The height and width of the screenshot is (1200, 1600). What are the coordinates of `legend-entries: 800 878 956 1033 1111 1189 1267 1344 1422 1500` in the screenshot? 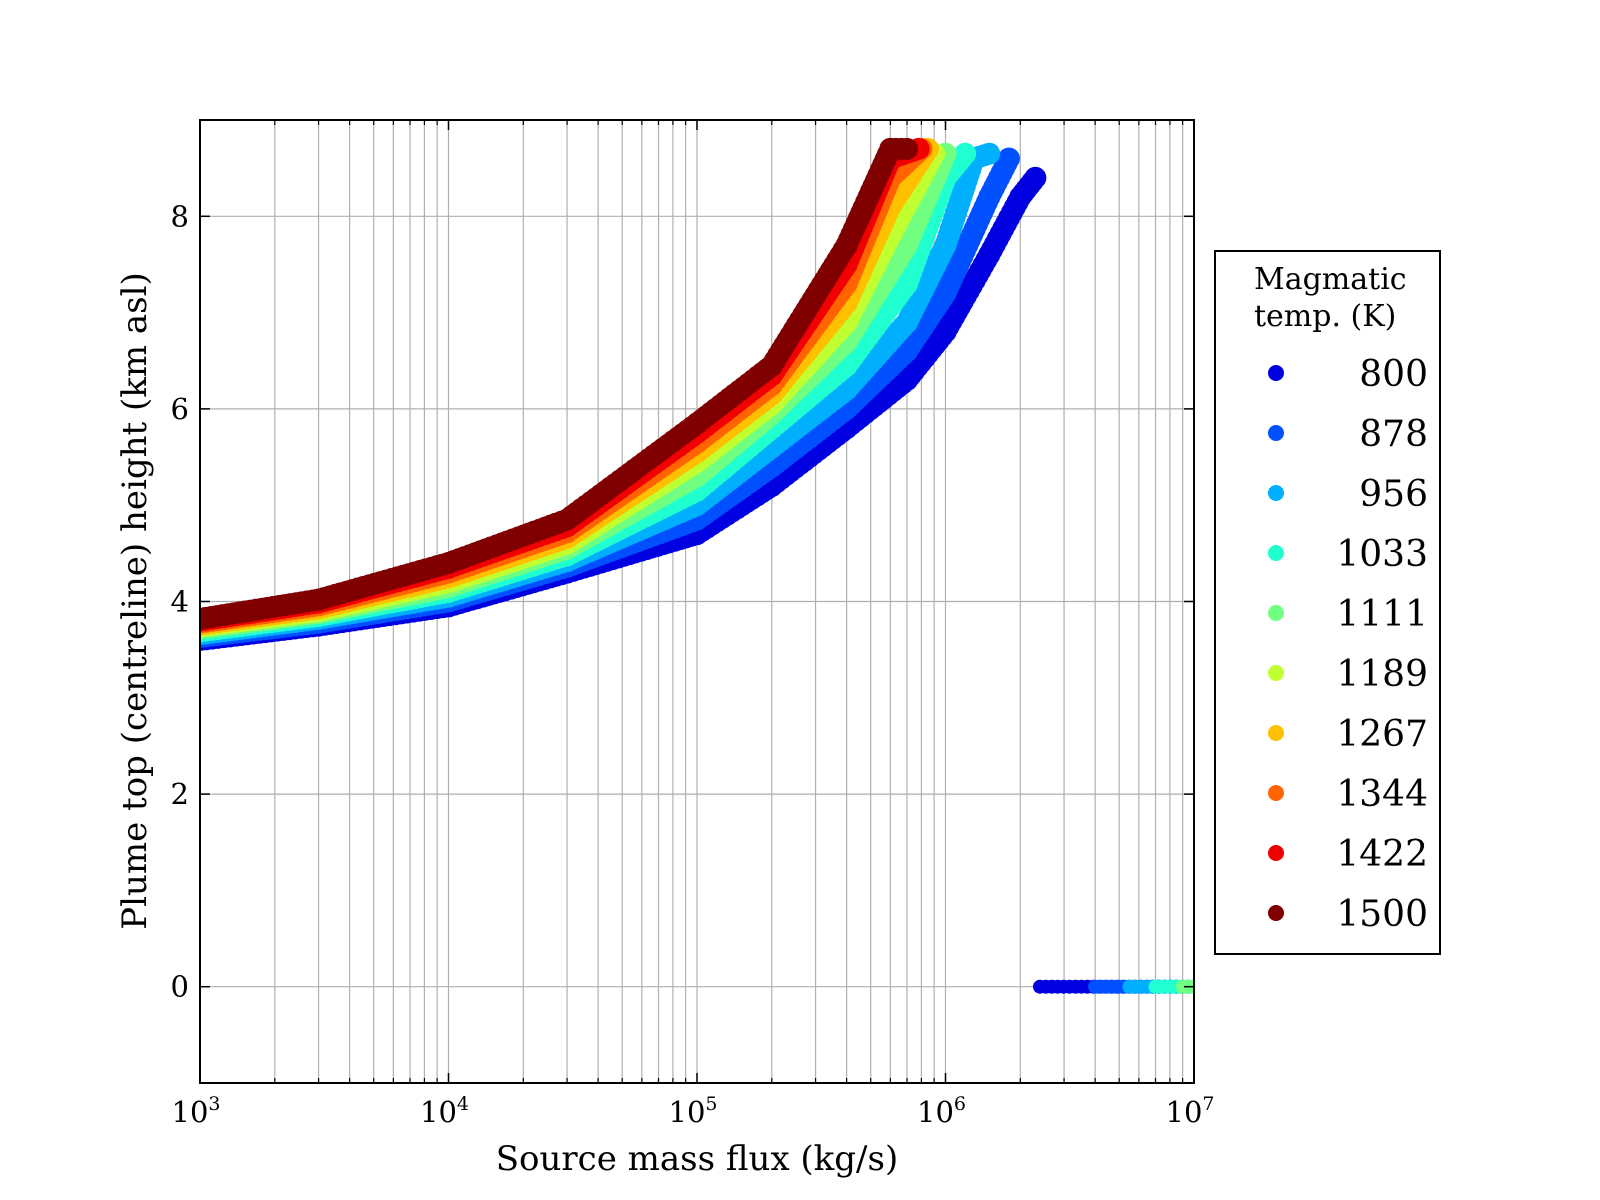 It's located at (1348, 644).